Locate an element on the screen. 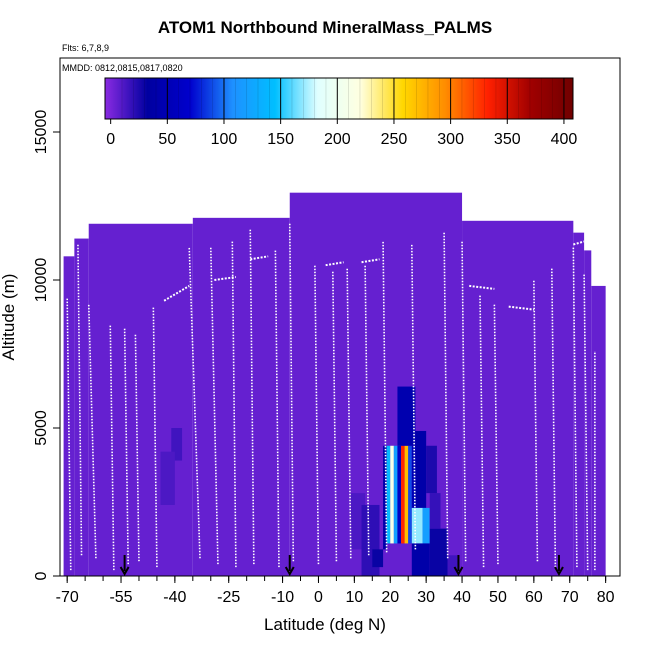 This screenshot has height=650, width=650. cell-layer is located at coordinates (309, 481).